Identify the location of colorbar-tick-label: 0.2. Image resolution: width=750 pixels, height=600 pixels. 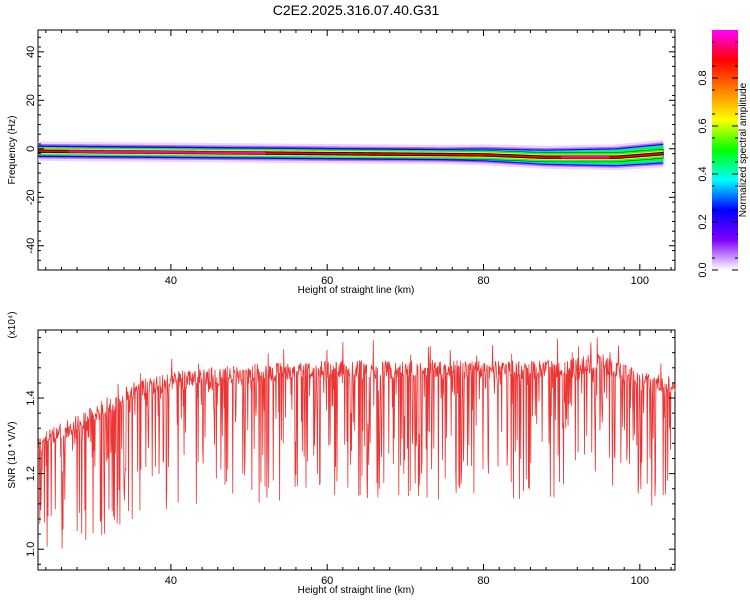
(703, 221).